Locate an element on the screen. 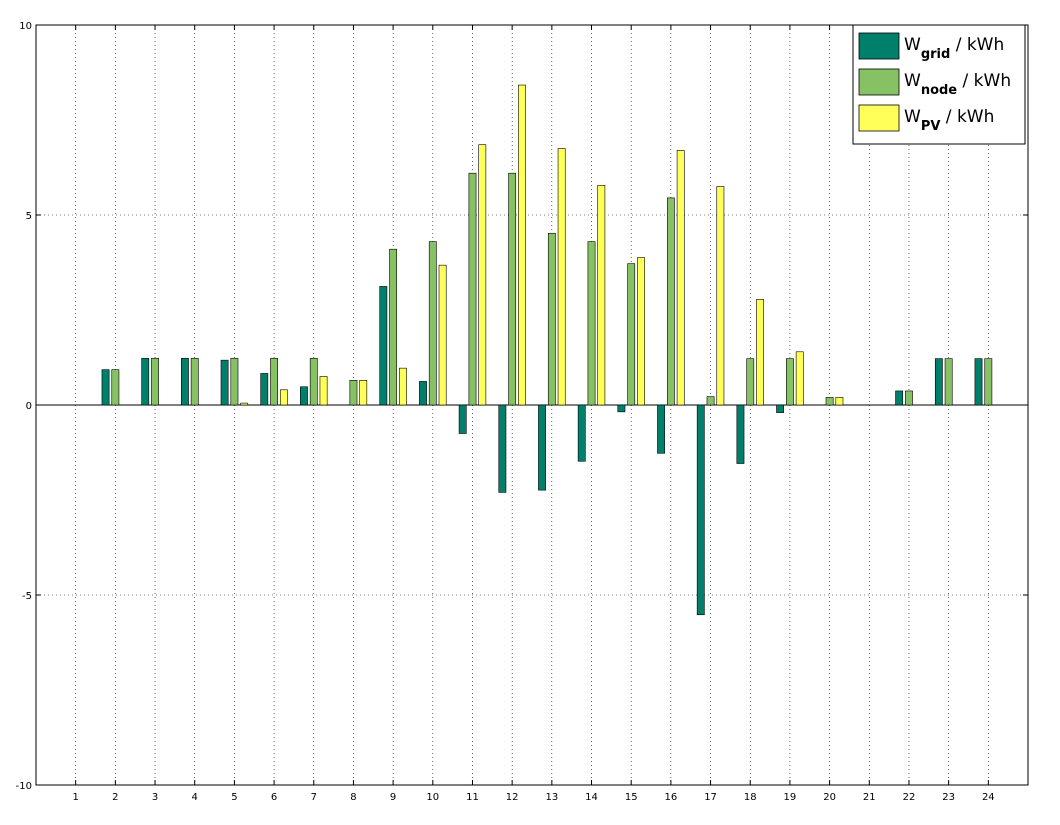  x-tick-label: 6 is located at coordinates (274, 797).